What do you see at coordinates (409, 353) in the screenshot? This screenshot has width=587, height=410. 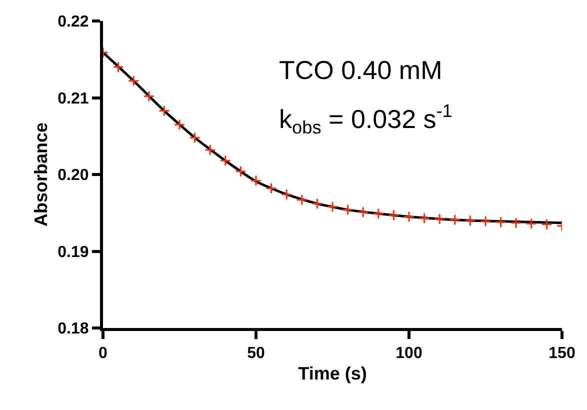 I see `x-tick-label: 100` at bounding box center [409, 353].